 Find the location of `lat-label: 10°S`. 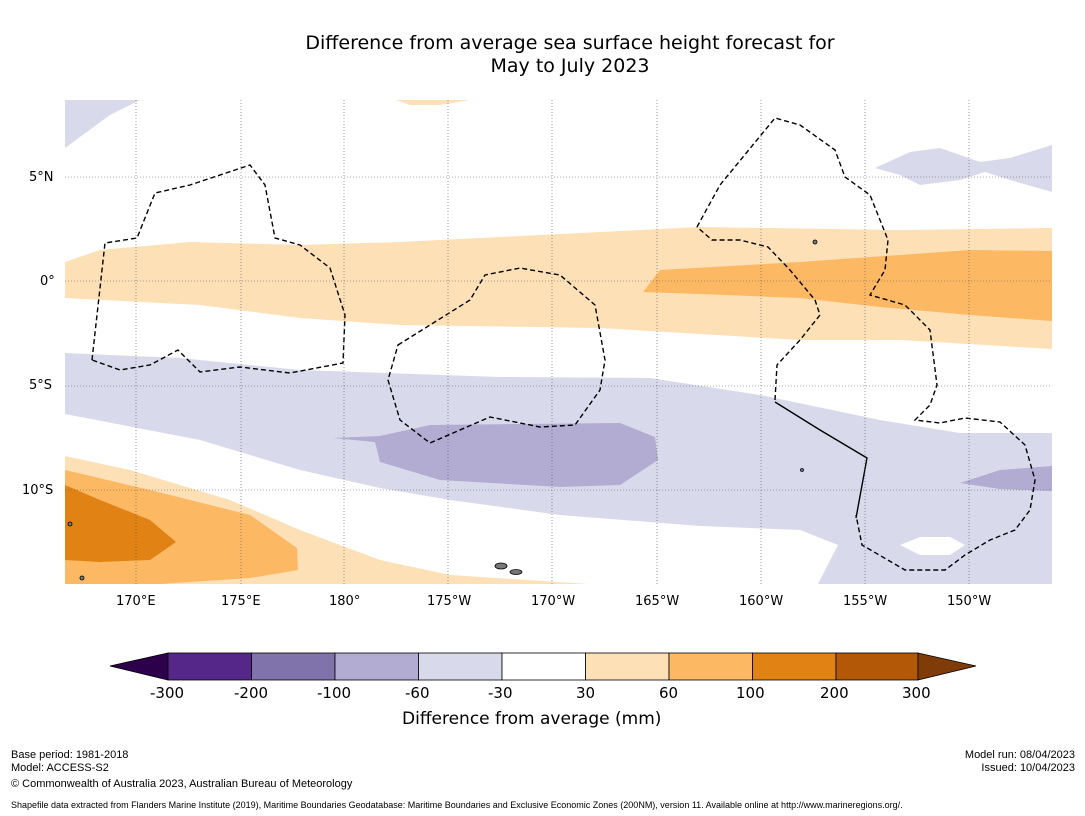

lat-label: 10°S is located at coordinates (38, 490).